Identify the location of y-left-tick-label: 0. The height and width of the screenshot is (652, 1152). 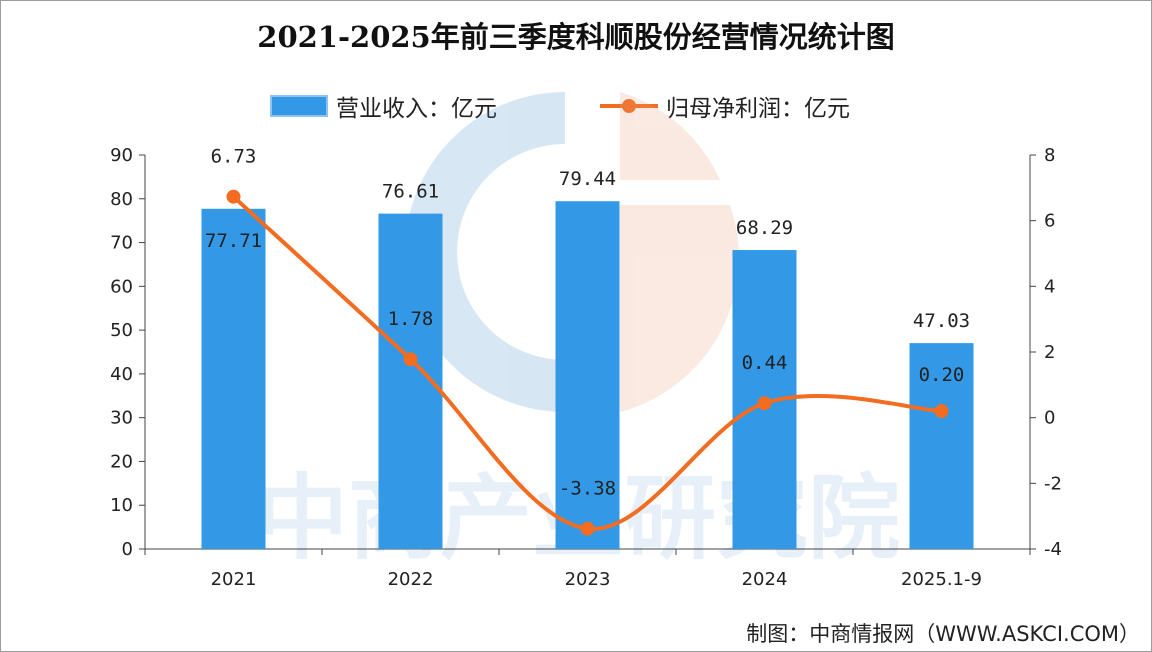
(127, 549).